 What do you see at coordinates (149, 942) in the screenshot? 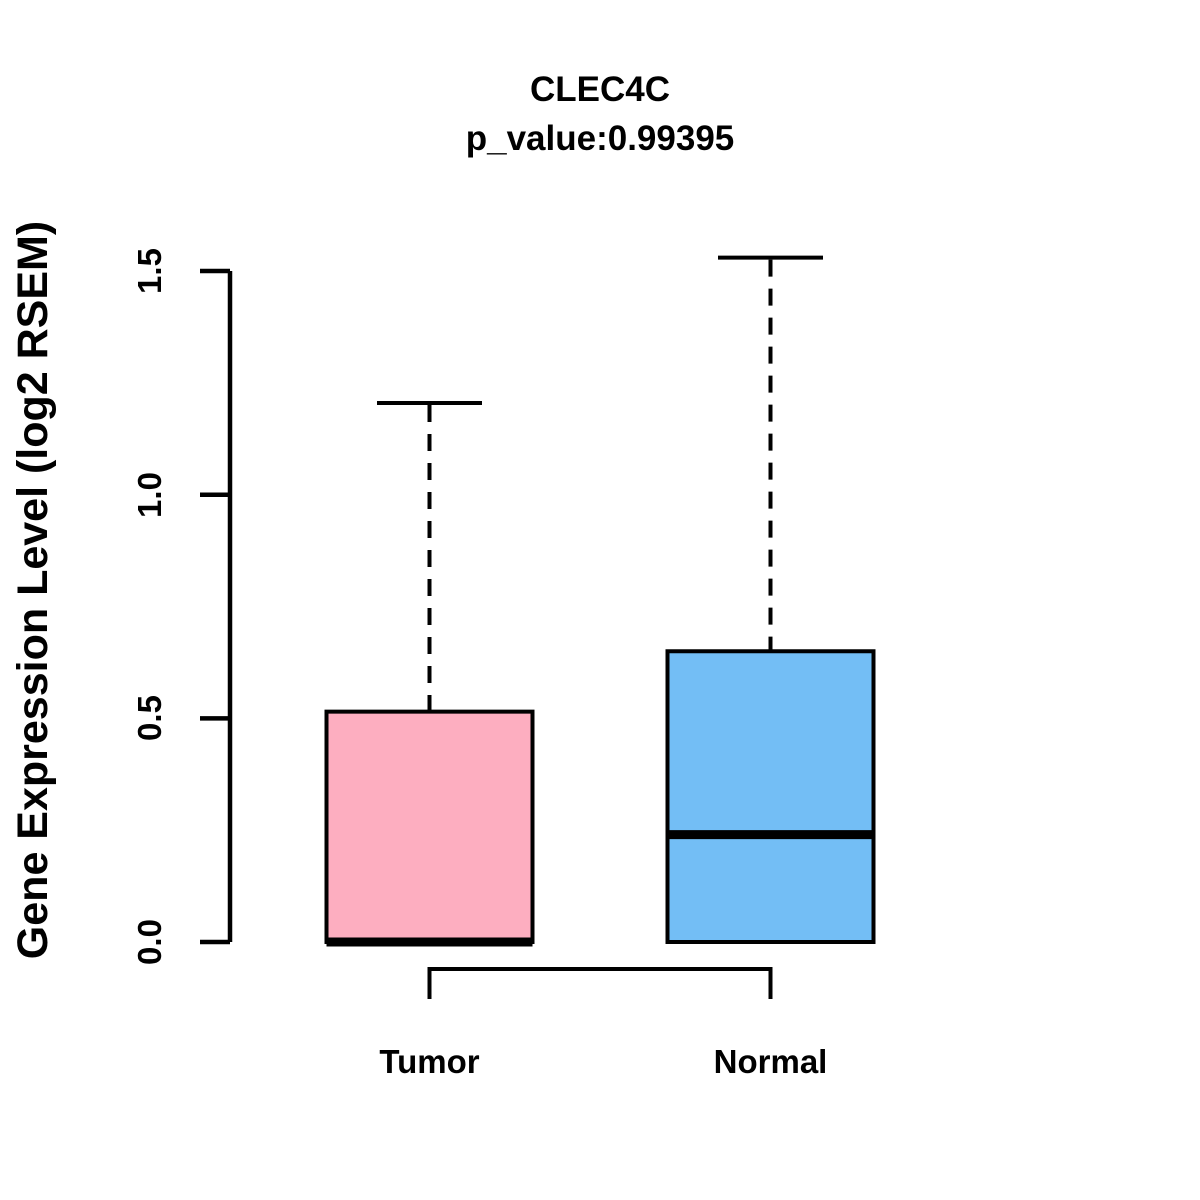
I see `y-tick-label: 0.0` at bounding box center [149, 942].